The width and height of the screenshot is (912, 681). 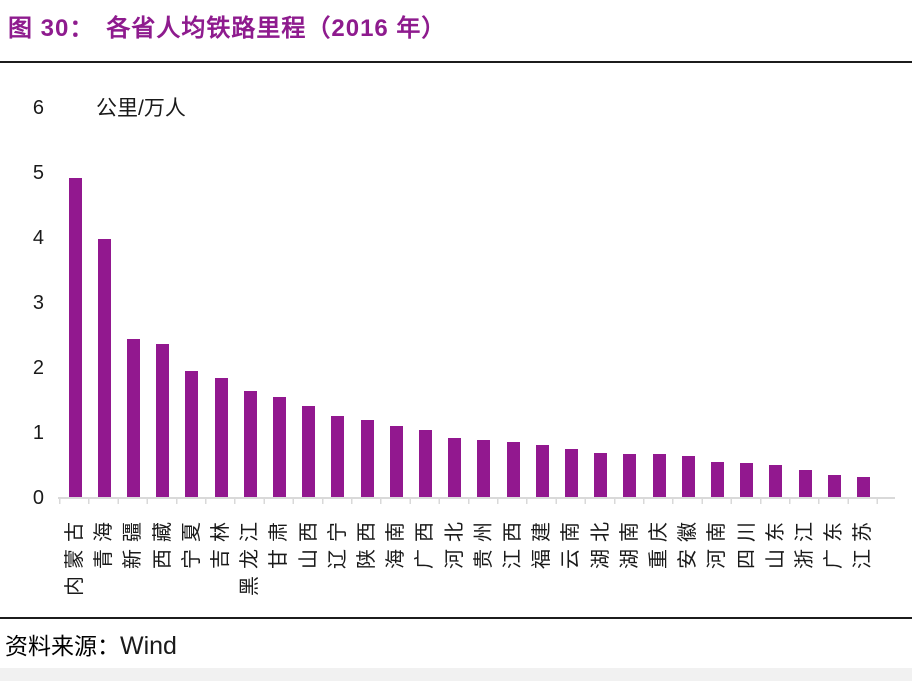 I want to click on x-label-宁夏: 宁夏, so click(x=191, y=542).